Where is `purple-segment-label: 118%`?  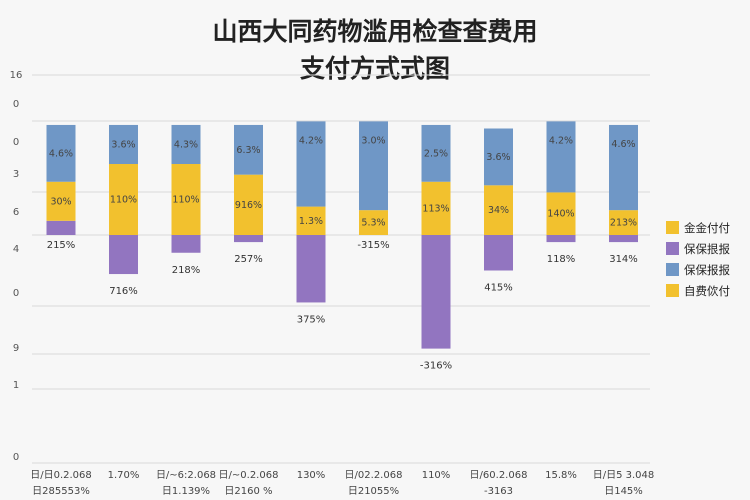
purple-segment-label: 118% is located at coordinates (561, 259).